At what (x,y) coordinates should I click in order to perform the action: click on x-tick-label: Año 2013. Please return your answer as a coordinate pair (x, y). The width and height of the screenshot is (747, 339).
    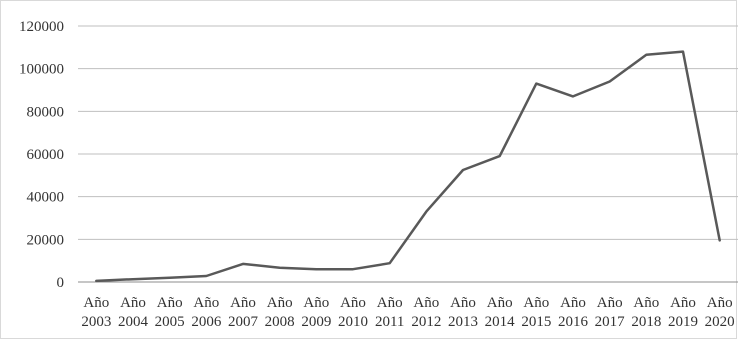
    Looking at the image, I should click on (463, 312).